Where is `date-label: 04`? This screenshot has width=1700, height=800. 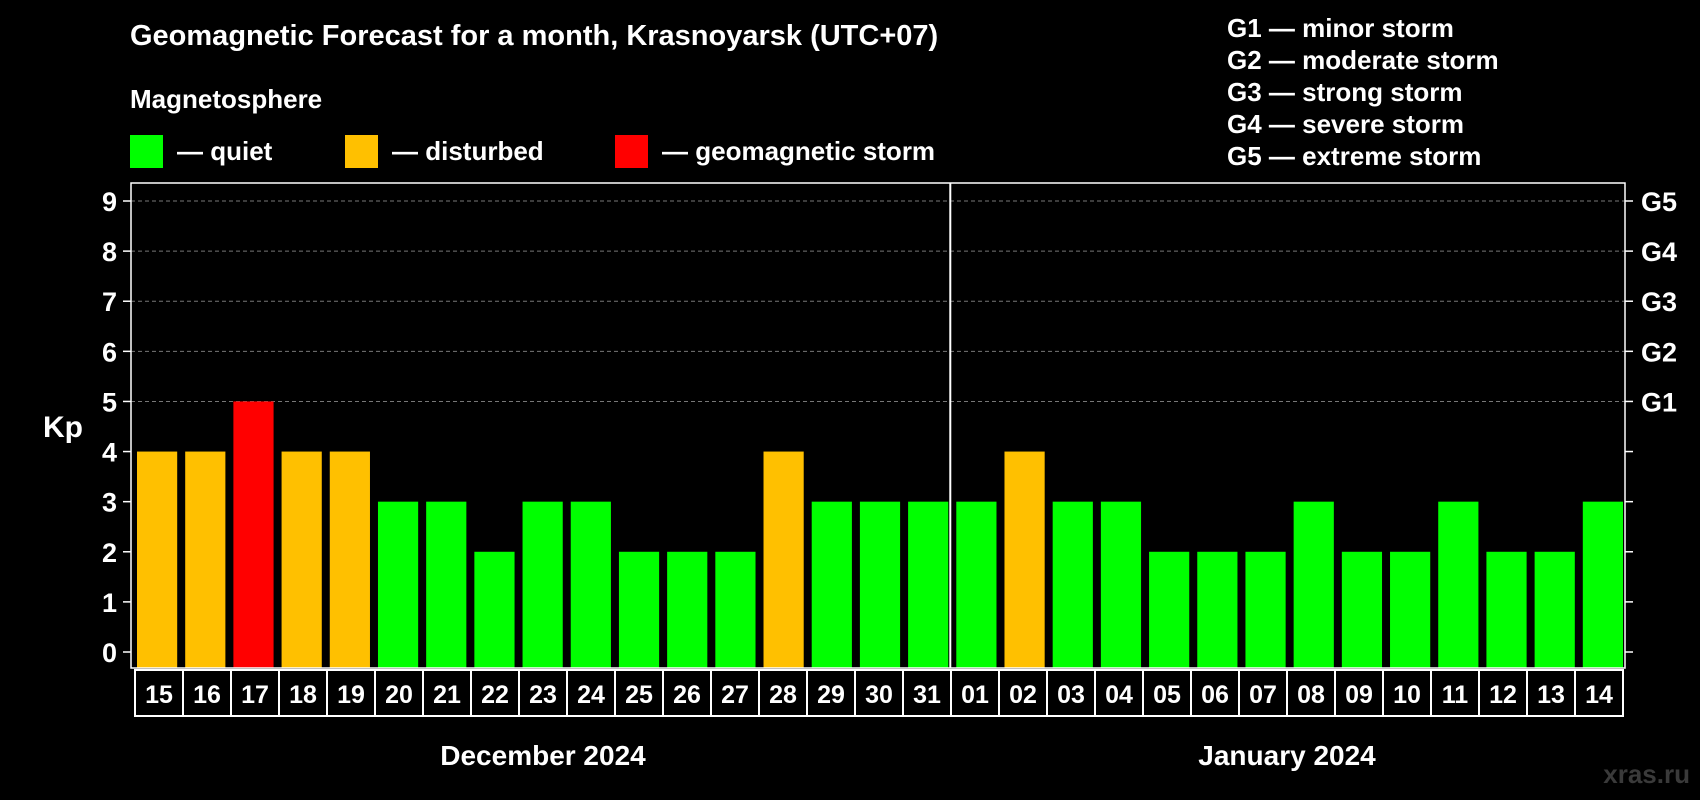 date-label: 04 is located at coordinates (1119, 695).